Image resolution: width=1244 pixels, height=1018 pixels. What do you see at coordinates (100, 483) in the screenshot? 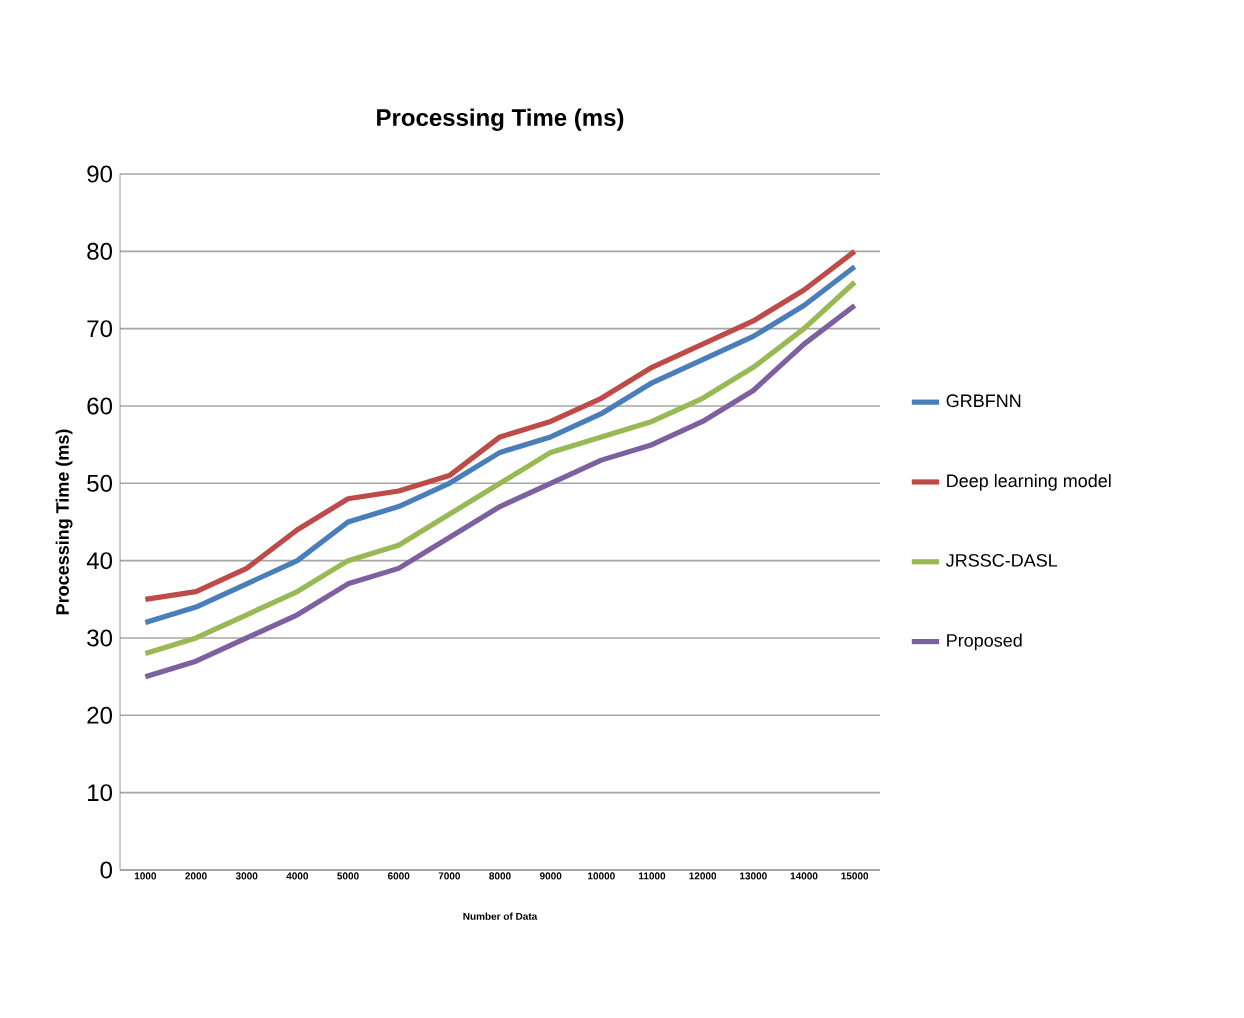
I see `y-tick-label: 50` at bounding box center [100, 483].